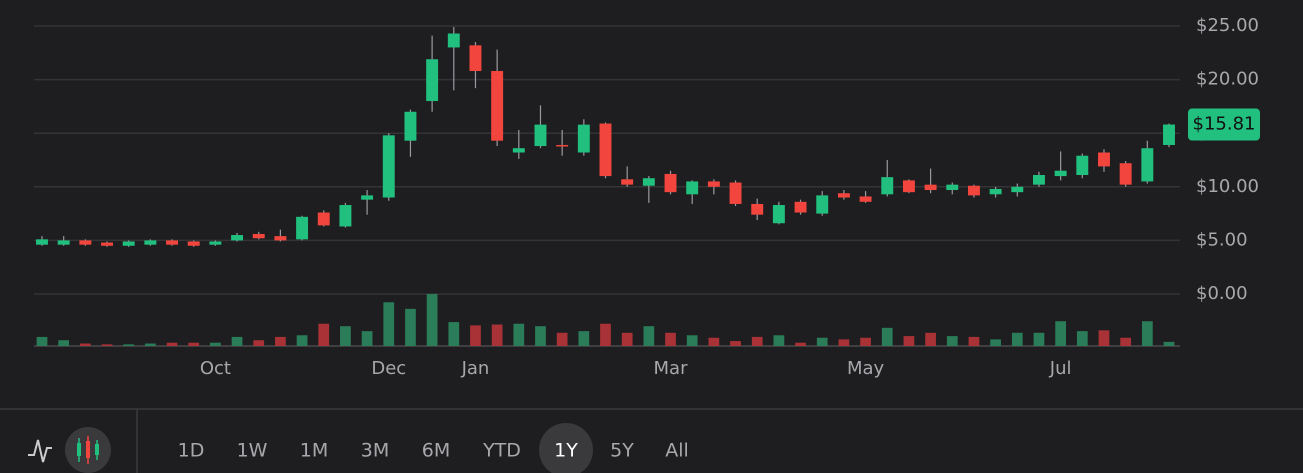 This screenshot has width=1303, height=473. I want to click on range-button: All, so click(677, 451).